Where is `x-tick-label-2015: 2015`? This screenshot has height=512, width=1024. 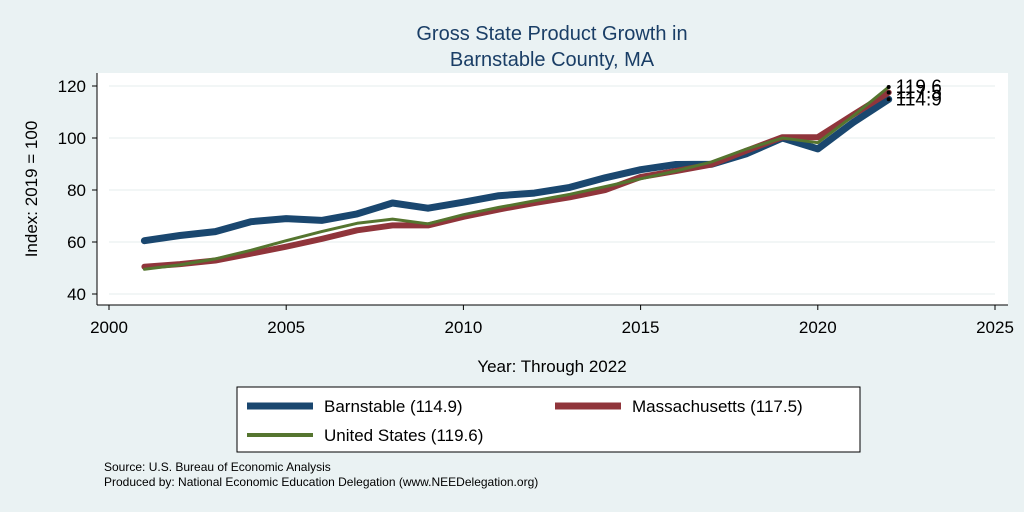
x-tick-label-2015: 2015 is located at coordinates (641, 327).